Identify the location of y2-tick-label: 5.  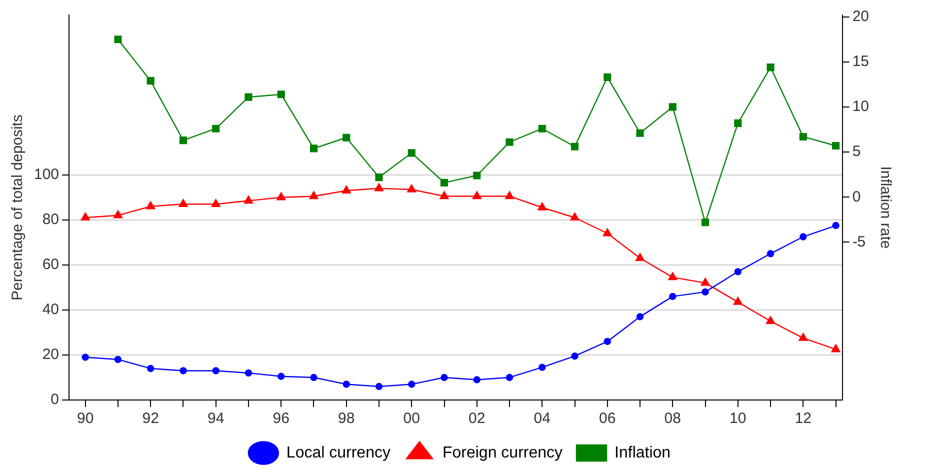
(856, 151).